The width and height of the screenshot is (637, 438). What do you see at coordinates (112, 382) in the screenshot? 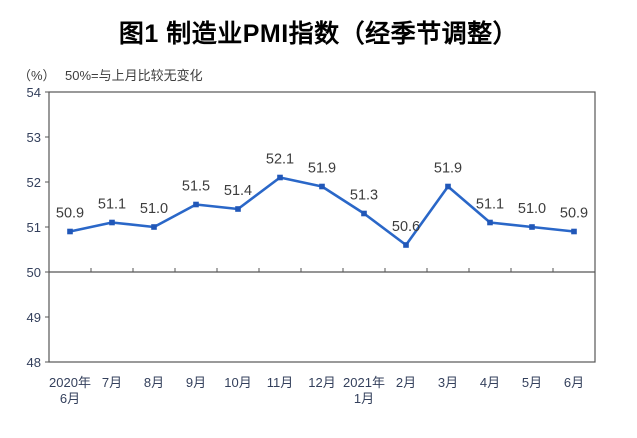
I see `x-axis-label: 7月` at bounding box center [112, 382].